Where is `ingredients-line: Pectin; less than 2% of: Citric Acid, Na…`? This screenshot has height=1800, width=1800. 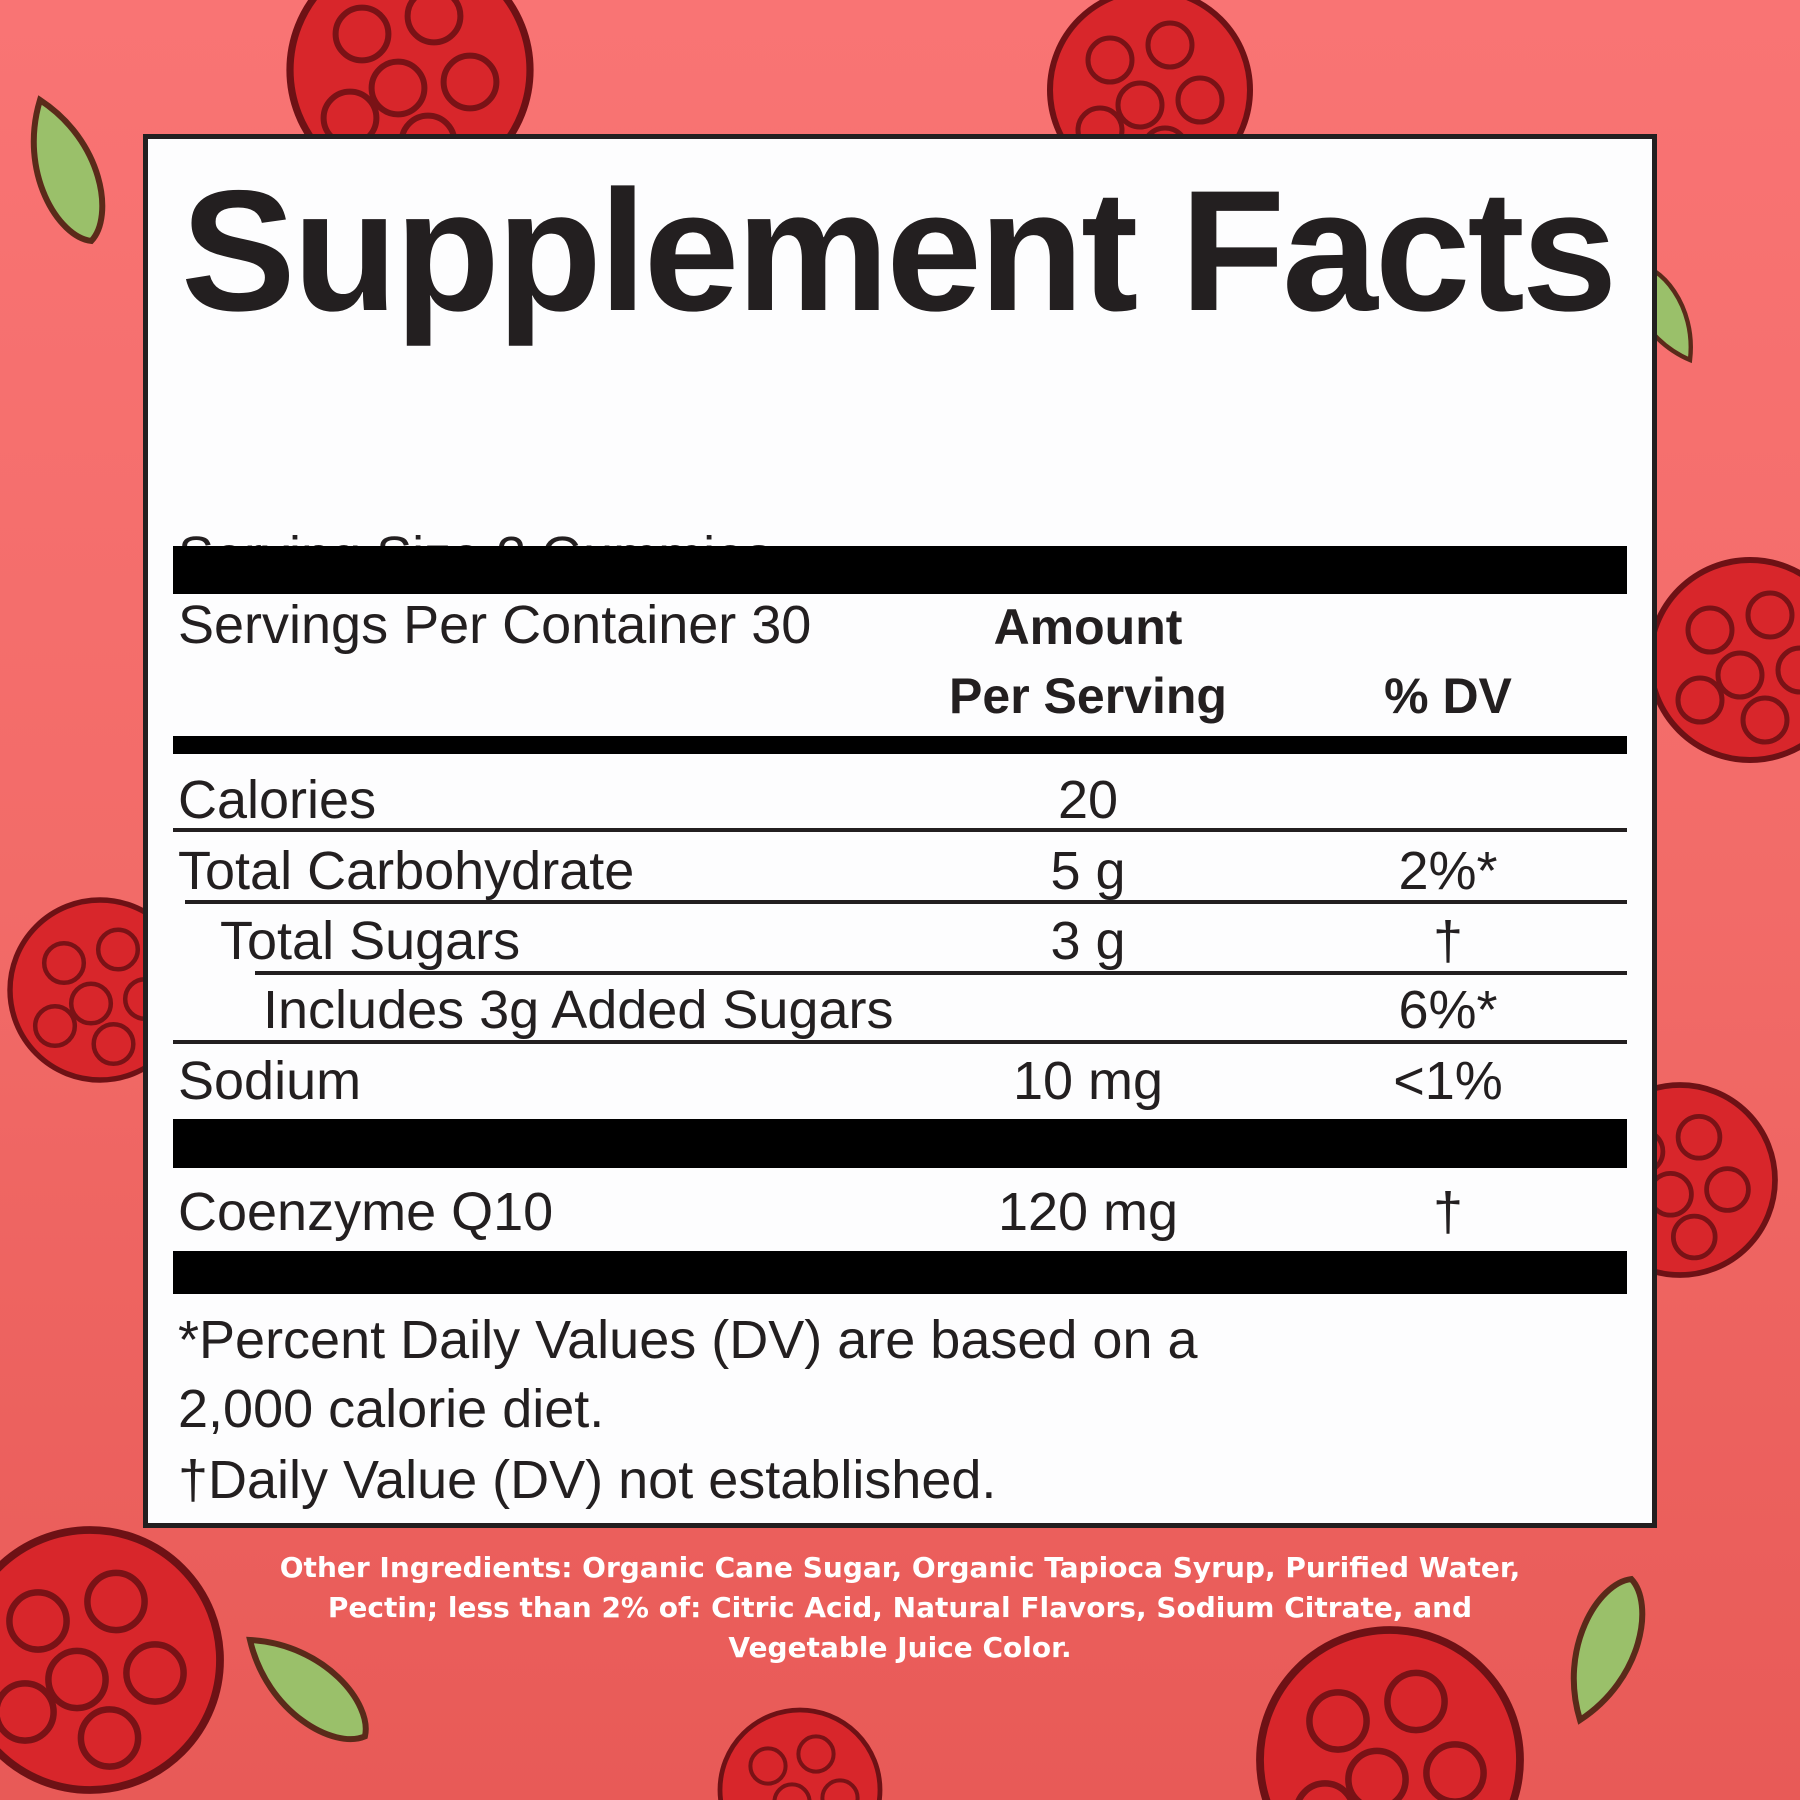
ingredients-line: Pectin; less than 2% of: Citric Acid, Na… is located at coordinates (900, 1607).